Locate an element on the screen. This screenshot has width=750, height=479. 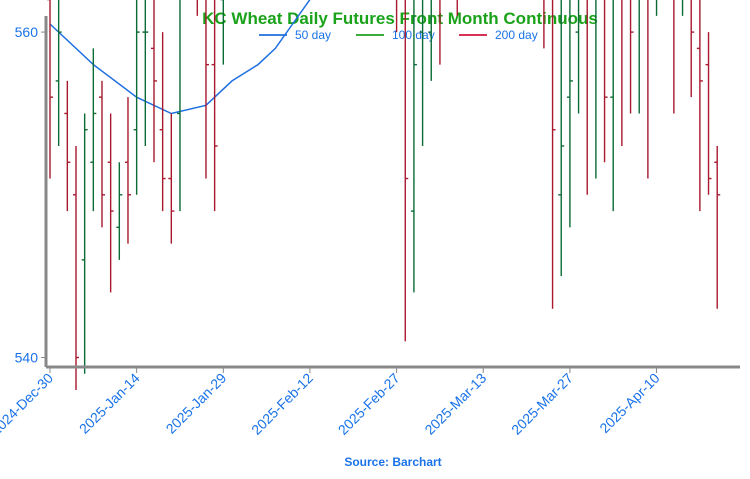
legend-item: 200 day is located at coordinates (498, 35).